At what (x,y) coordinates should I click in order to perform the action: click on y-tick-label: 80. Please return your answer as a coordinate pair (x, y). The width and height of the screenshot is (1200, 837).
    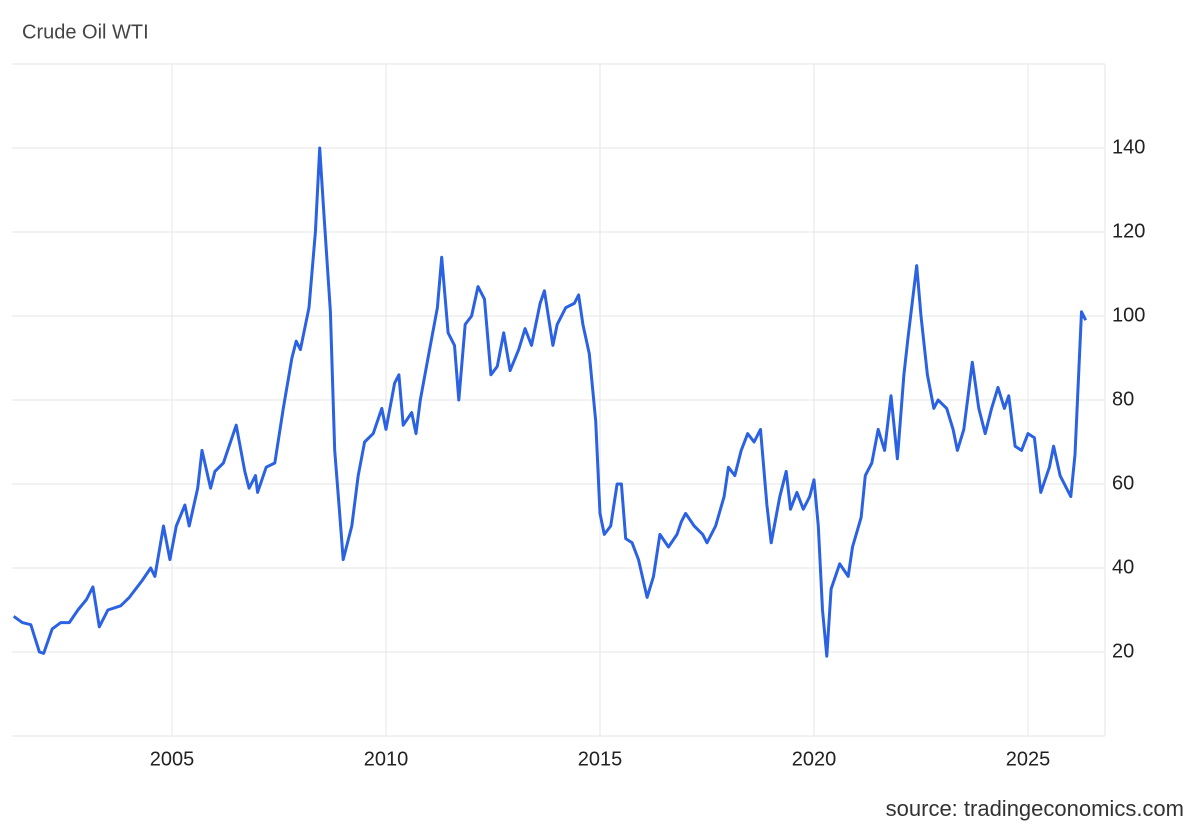
    Looking at the image, I should click on (1123, 399).